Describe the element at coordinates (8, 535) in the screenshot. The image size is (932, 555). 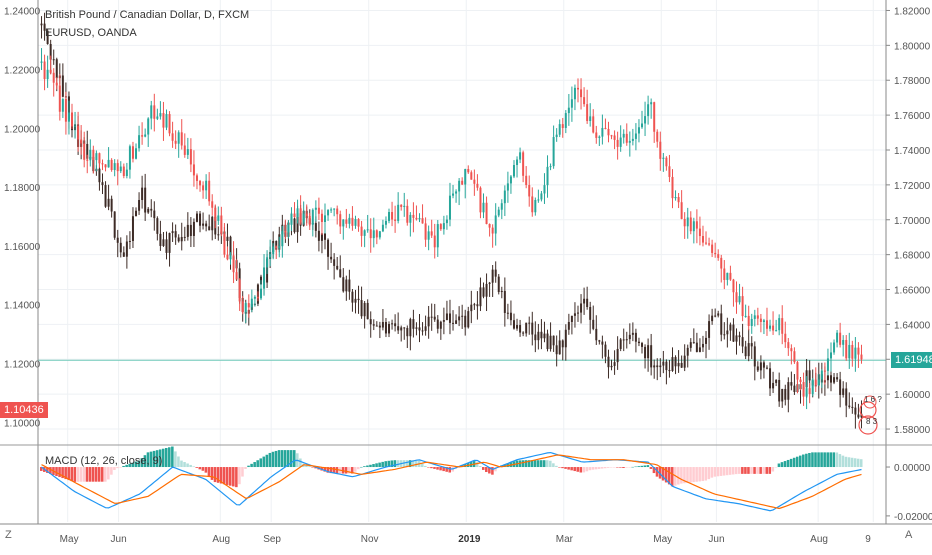
I see `zoom-reset-button: Z` at that location.